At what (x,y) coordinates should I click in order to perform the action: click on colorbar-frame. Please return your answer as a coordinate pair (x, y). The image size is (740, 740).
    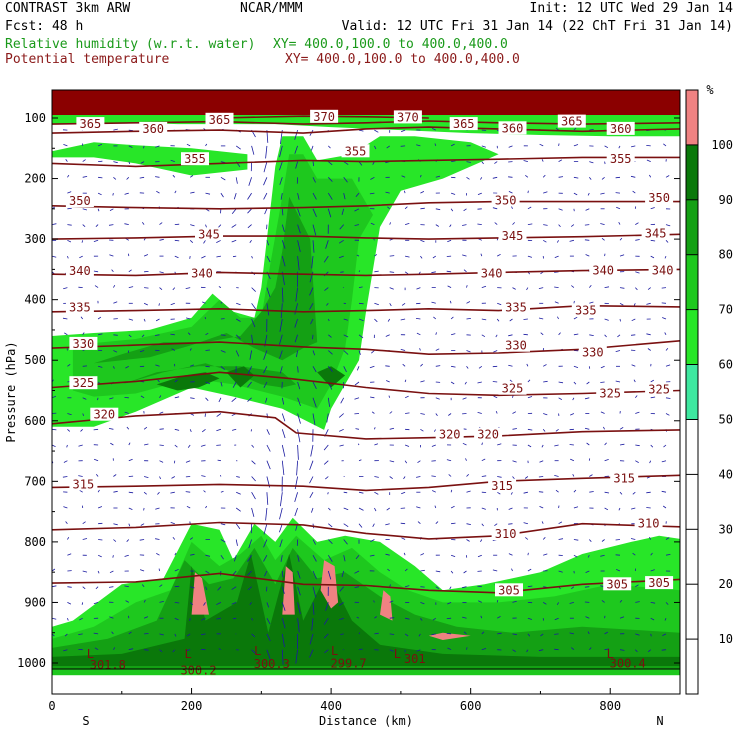
    Looking at the image, I should click on (692, 392).